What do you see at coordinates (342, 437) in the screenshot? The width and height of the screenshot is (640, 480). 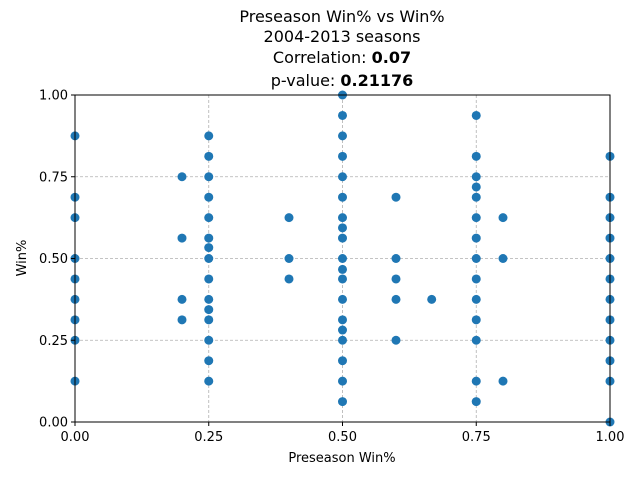 I see `x-tick-label: 0.50` at bounding box center [342, 437].